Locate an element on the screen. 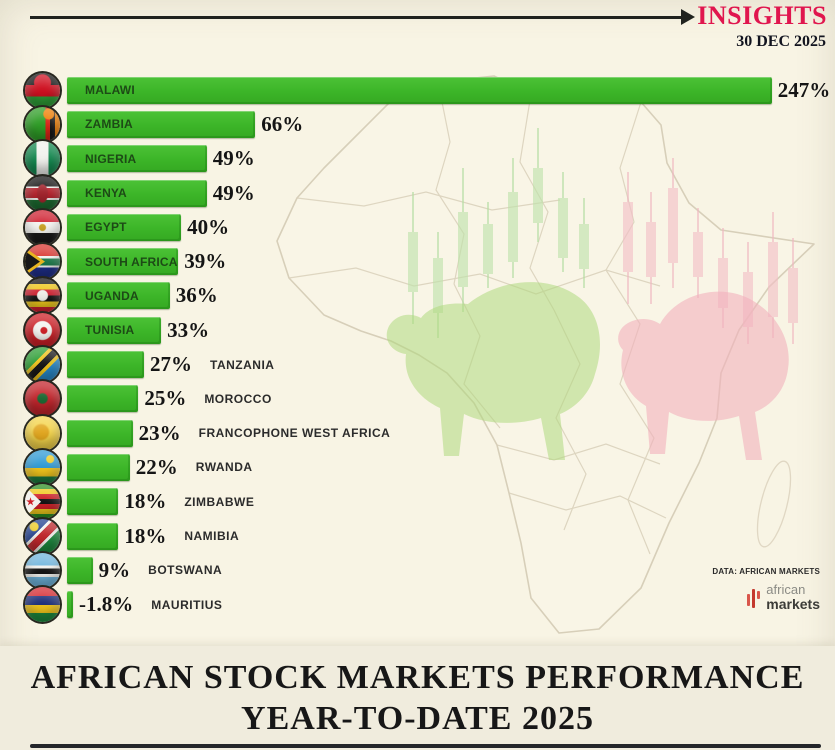 This screenshot has width=835, height=750. bar-value-label: 33% is located at coordinates (188, 329).